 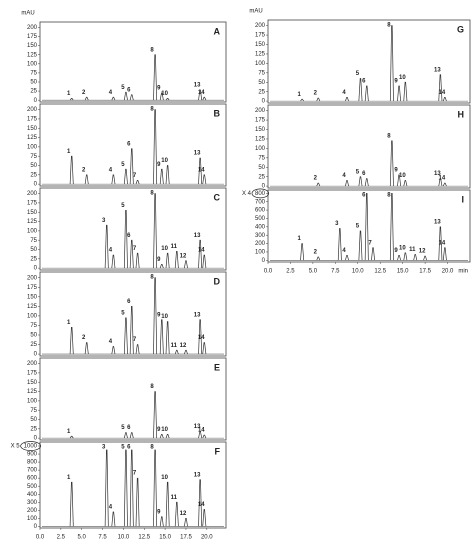 I want to click on y-tick-label: 300, so click(x=32, y=503).